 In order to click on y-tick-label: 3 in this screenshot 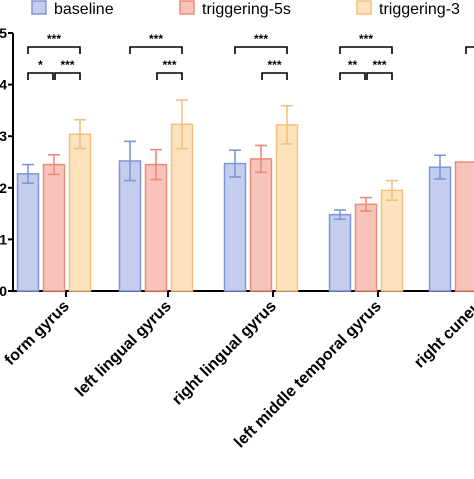, I will do `click(3, 136)`.